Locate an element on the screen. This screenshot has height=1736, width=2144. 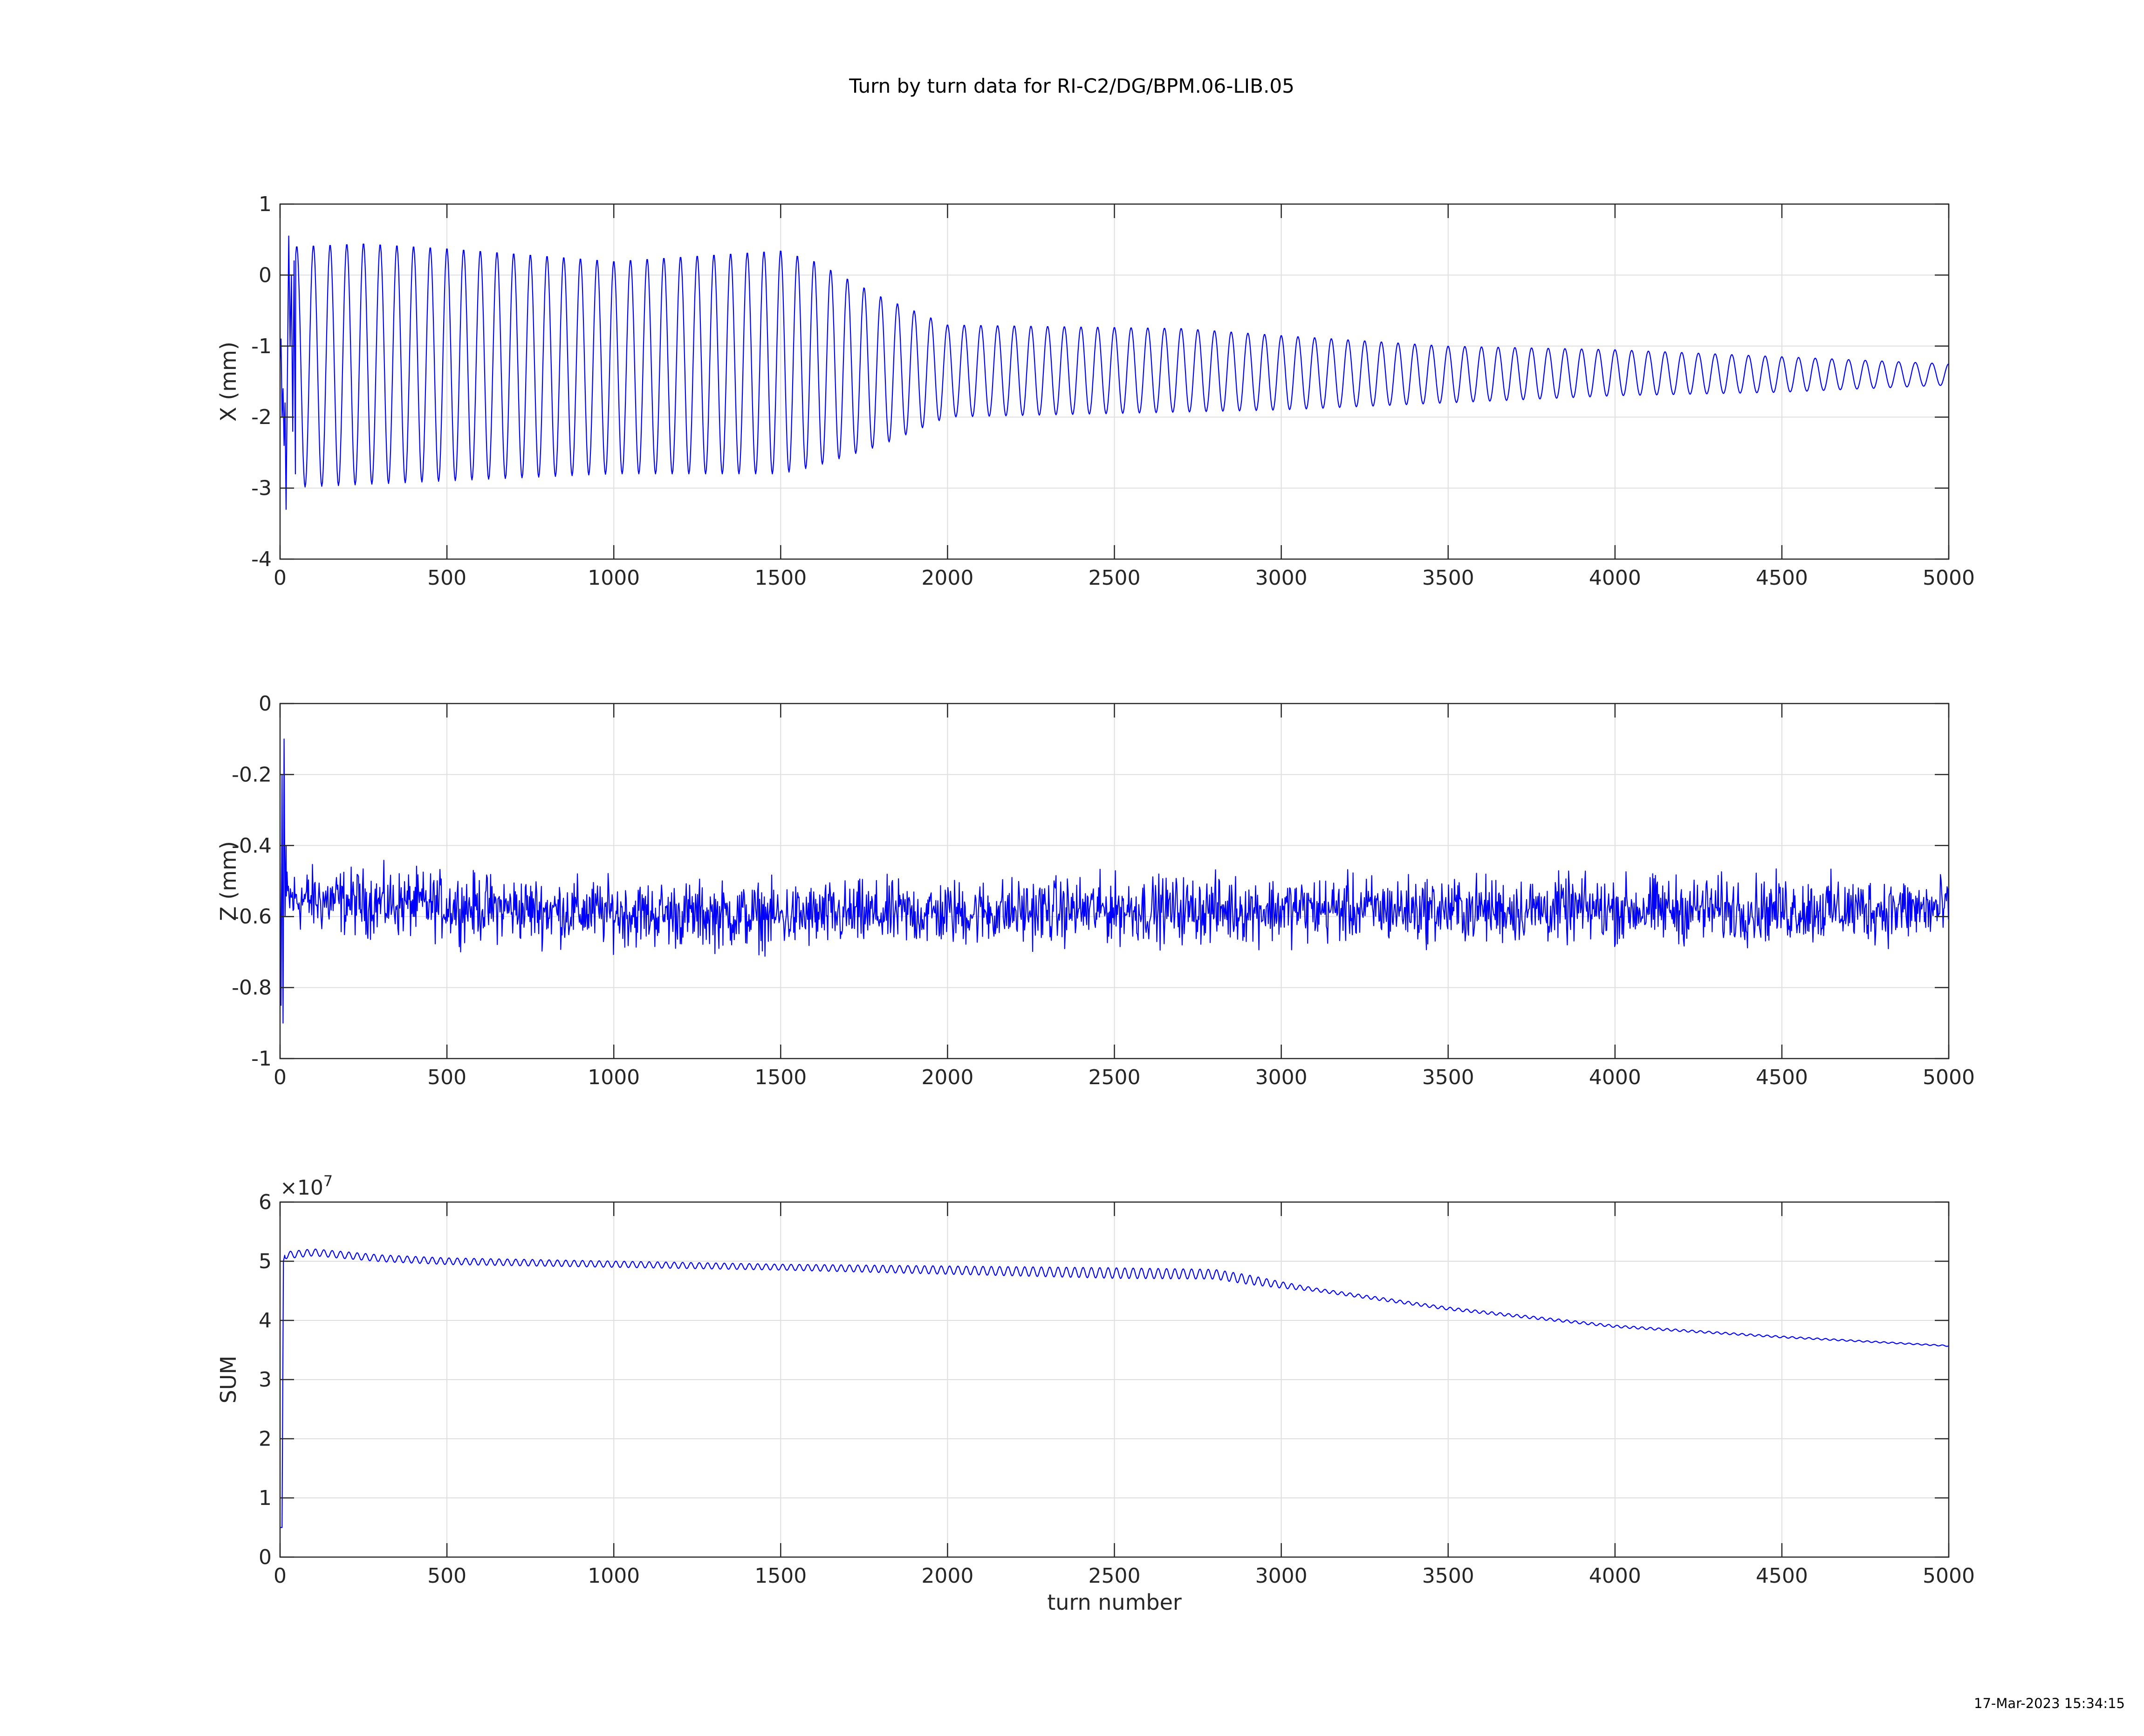
y-tick-label: -0.8 is located at coordinates (252, 988).